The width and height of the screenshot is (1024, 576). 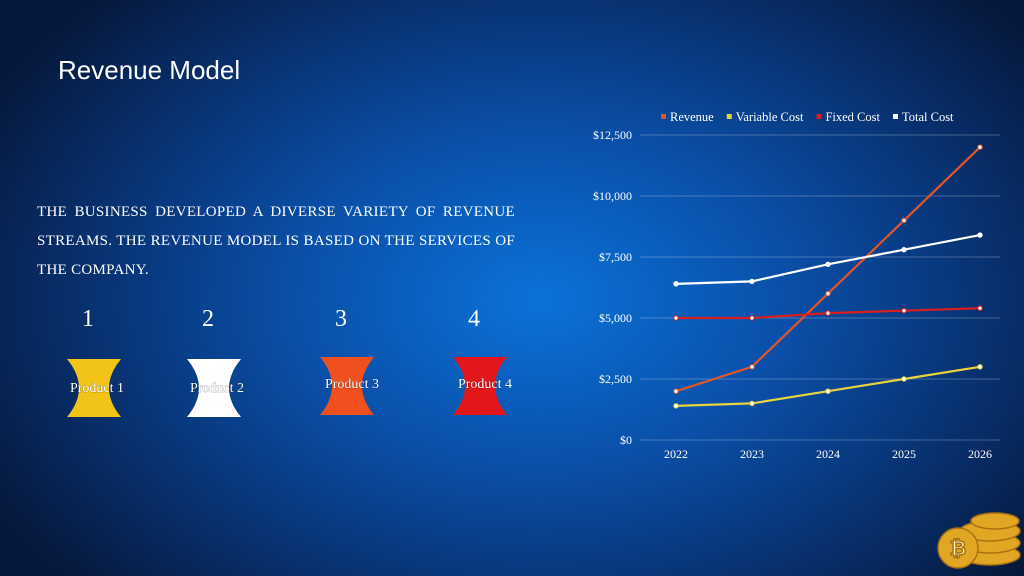 I want to click on product-number: 4, so click(x=474, y=319).